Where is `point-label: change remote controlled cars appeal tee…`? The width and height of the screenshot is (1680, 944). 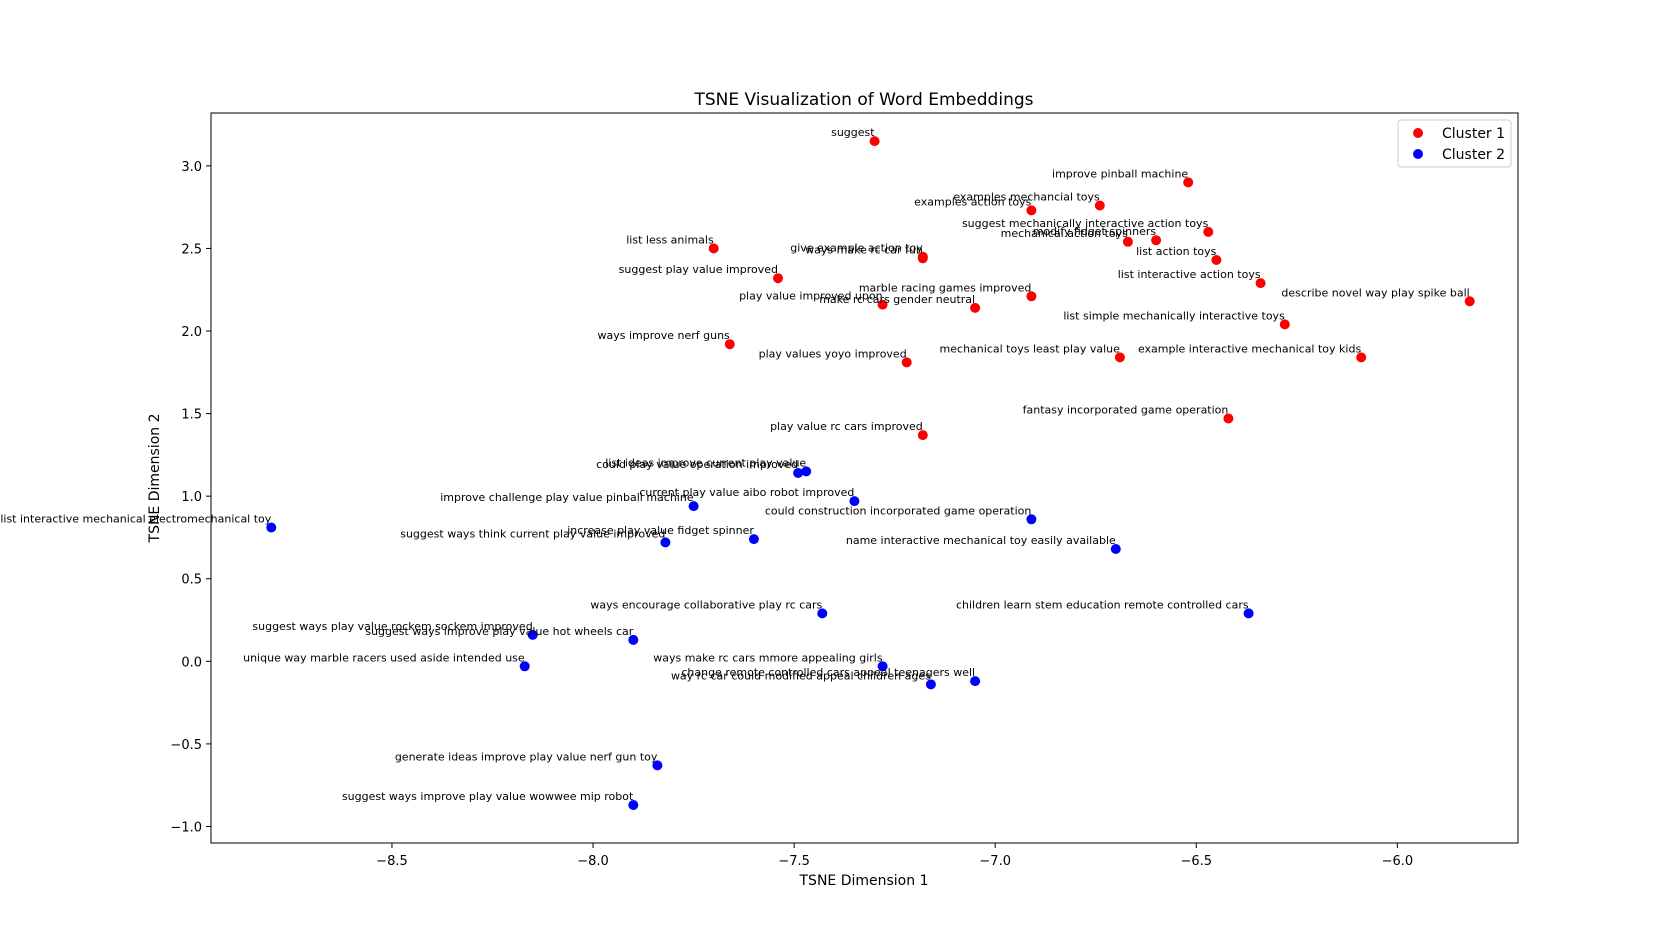
point-label: change remote controlled cars appeal tee… is located at coordinates (828, 672).